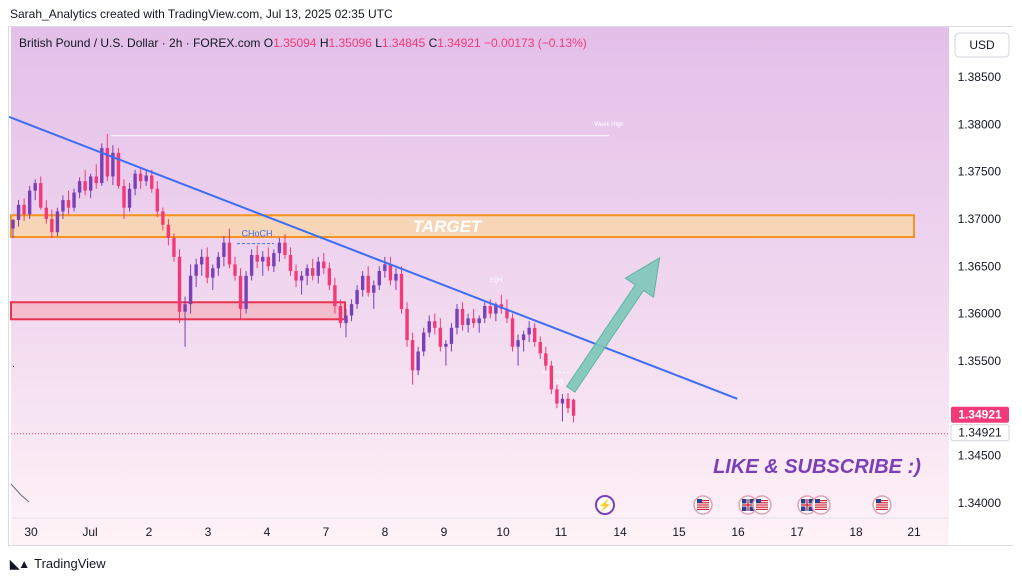 Image resolution: width=1022 pixels, height=580 pixels. Describe the element at coordinates (980, 433) in the screenshot. I see `price-scale-marker` at that location.